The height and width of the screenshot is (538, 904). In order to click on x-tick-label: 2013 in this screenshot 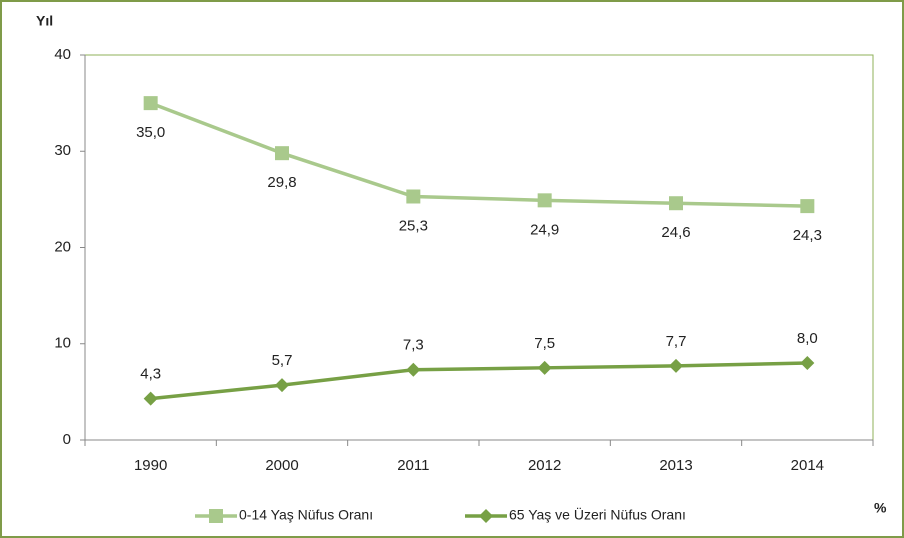, I will do `click(675, 465)`.